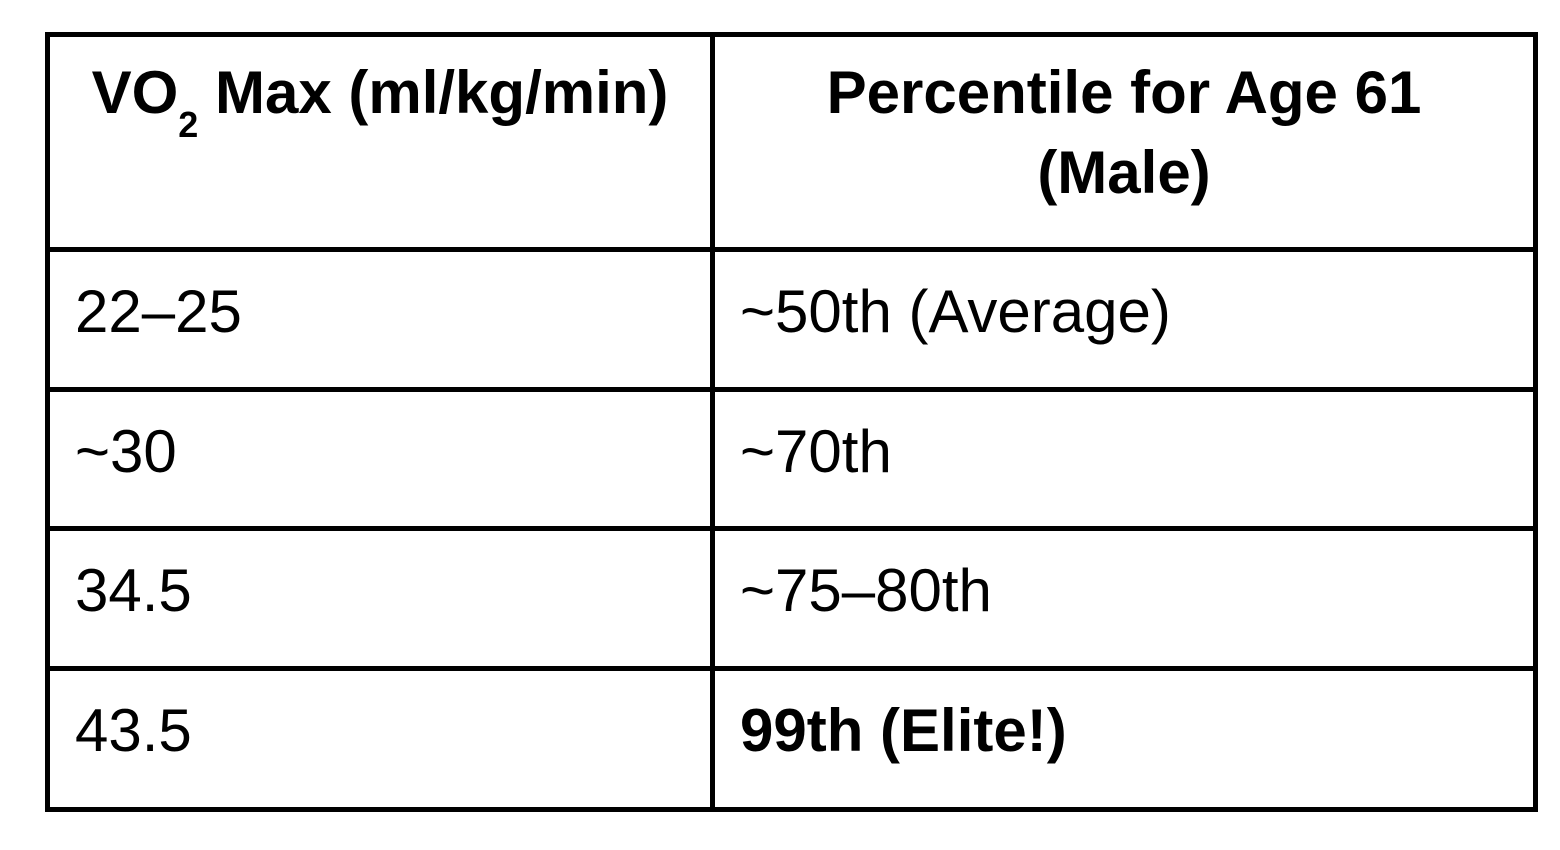 This screenshot has width=1560, height=850. I want to click on header-cell-vo2max: VO2 Max (ml/kg/min), so click(380, 142).